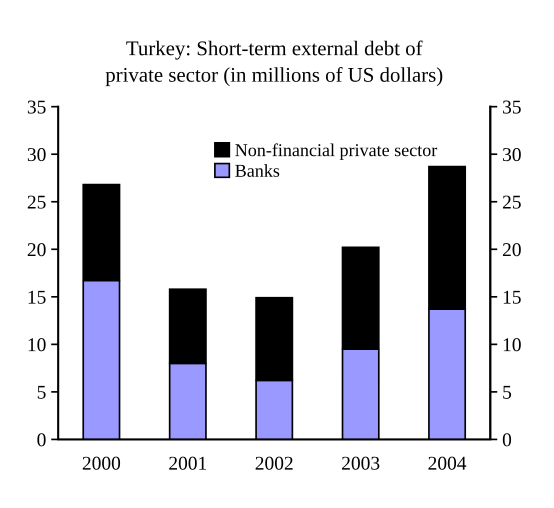  I want to click on chart-title: Turkey: Short-term external debt of private sector (in millions of US dollars), so click(274, 63).